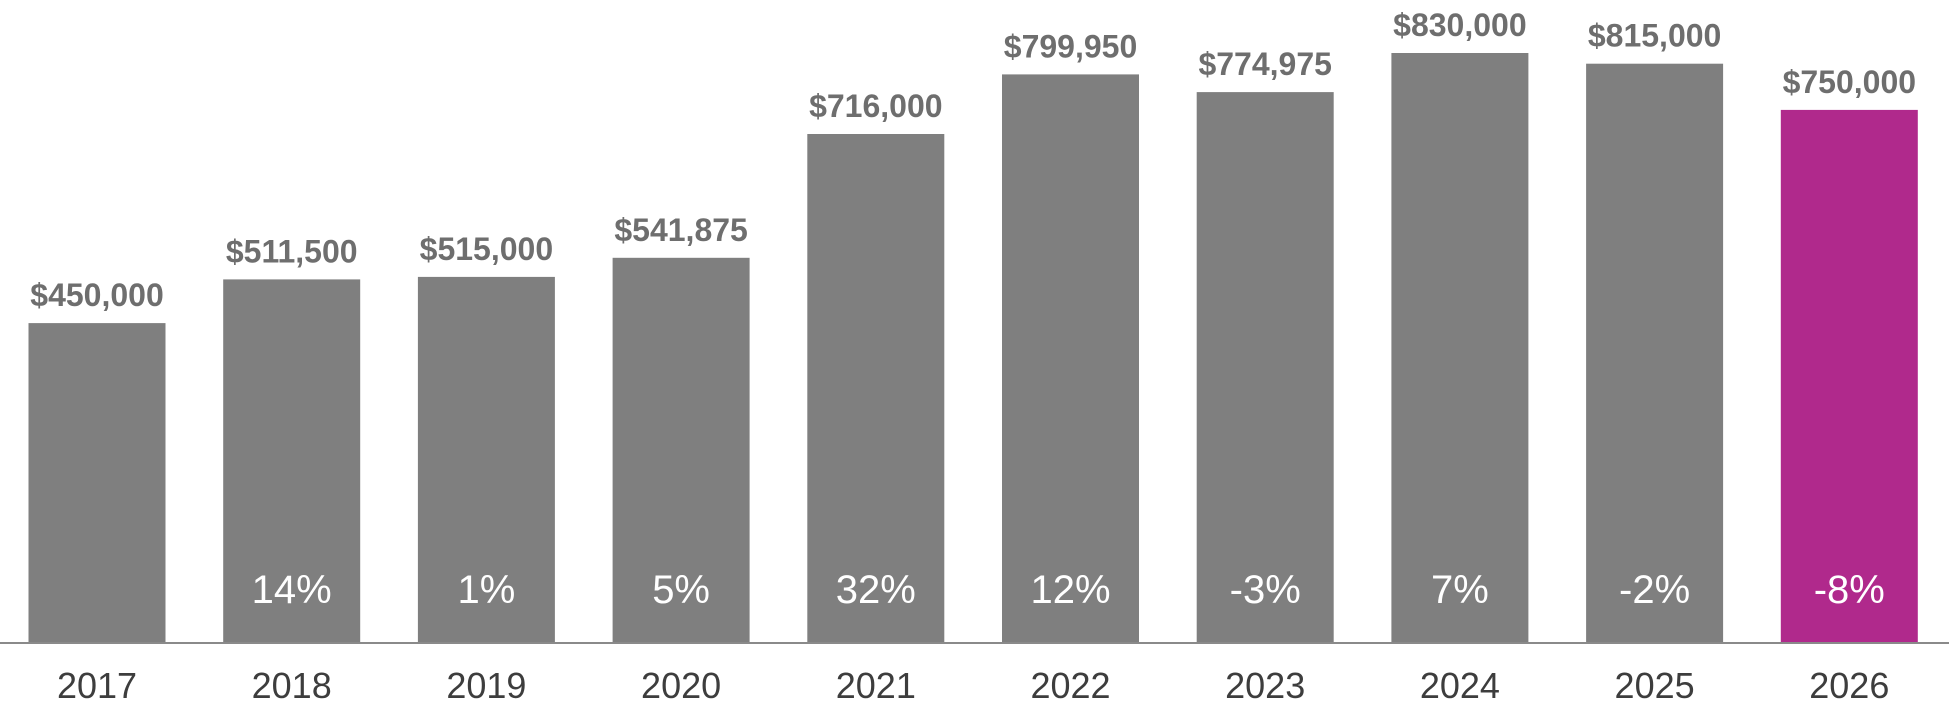  Describe the element at coordinates (1849, 82) in the screenshot. I see `value-label-2026: $750,000` at that location.